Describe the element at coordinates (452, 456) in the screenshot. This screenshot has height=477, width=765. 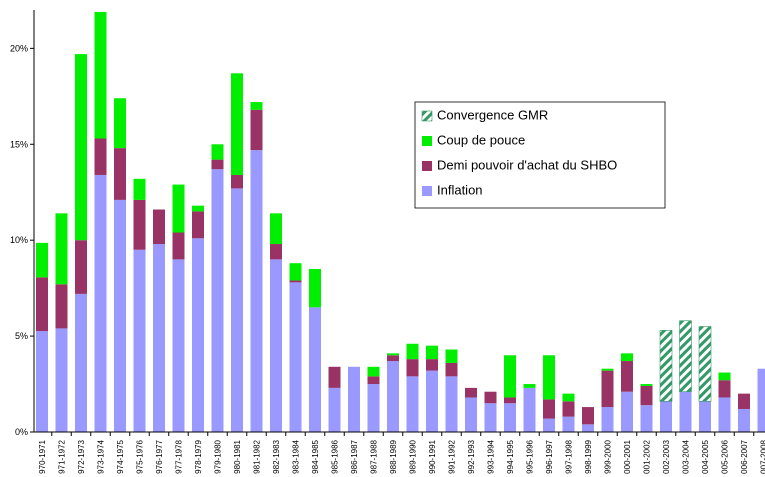
I see `x-tick-label: 991-1992` at that location.